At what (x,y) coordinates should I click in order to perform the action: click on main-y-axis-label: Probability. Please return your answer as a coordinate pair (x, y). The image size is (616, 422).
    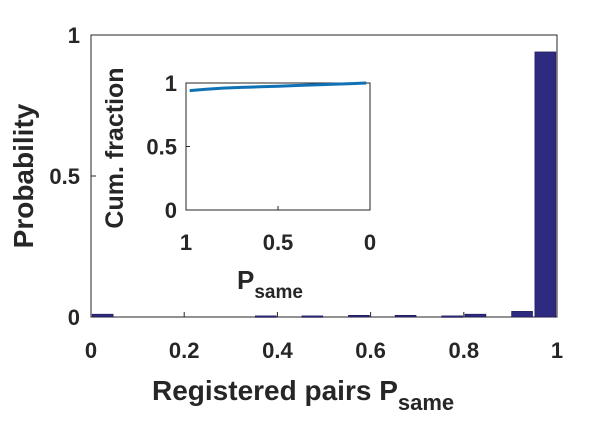
    Looking at the image, I should click on (23, 175).